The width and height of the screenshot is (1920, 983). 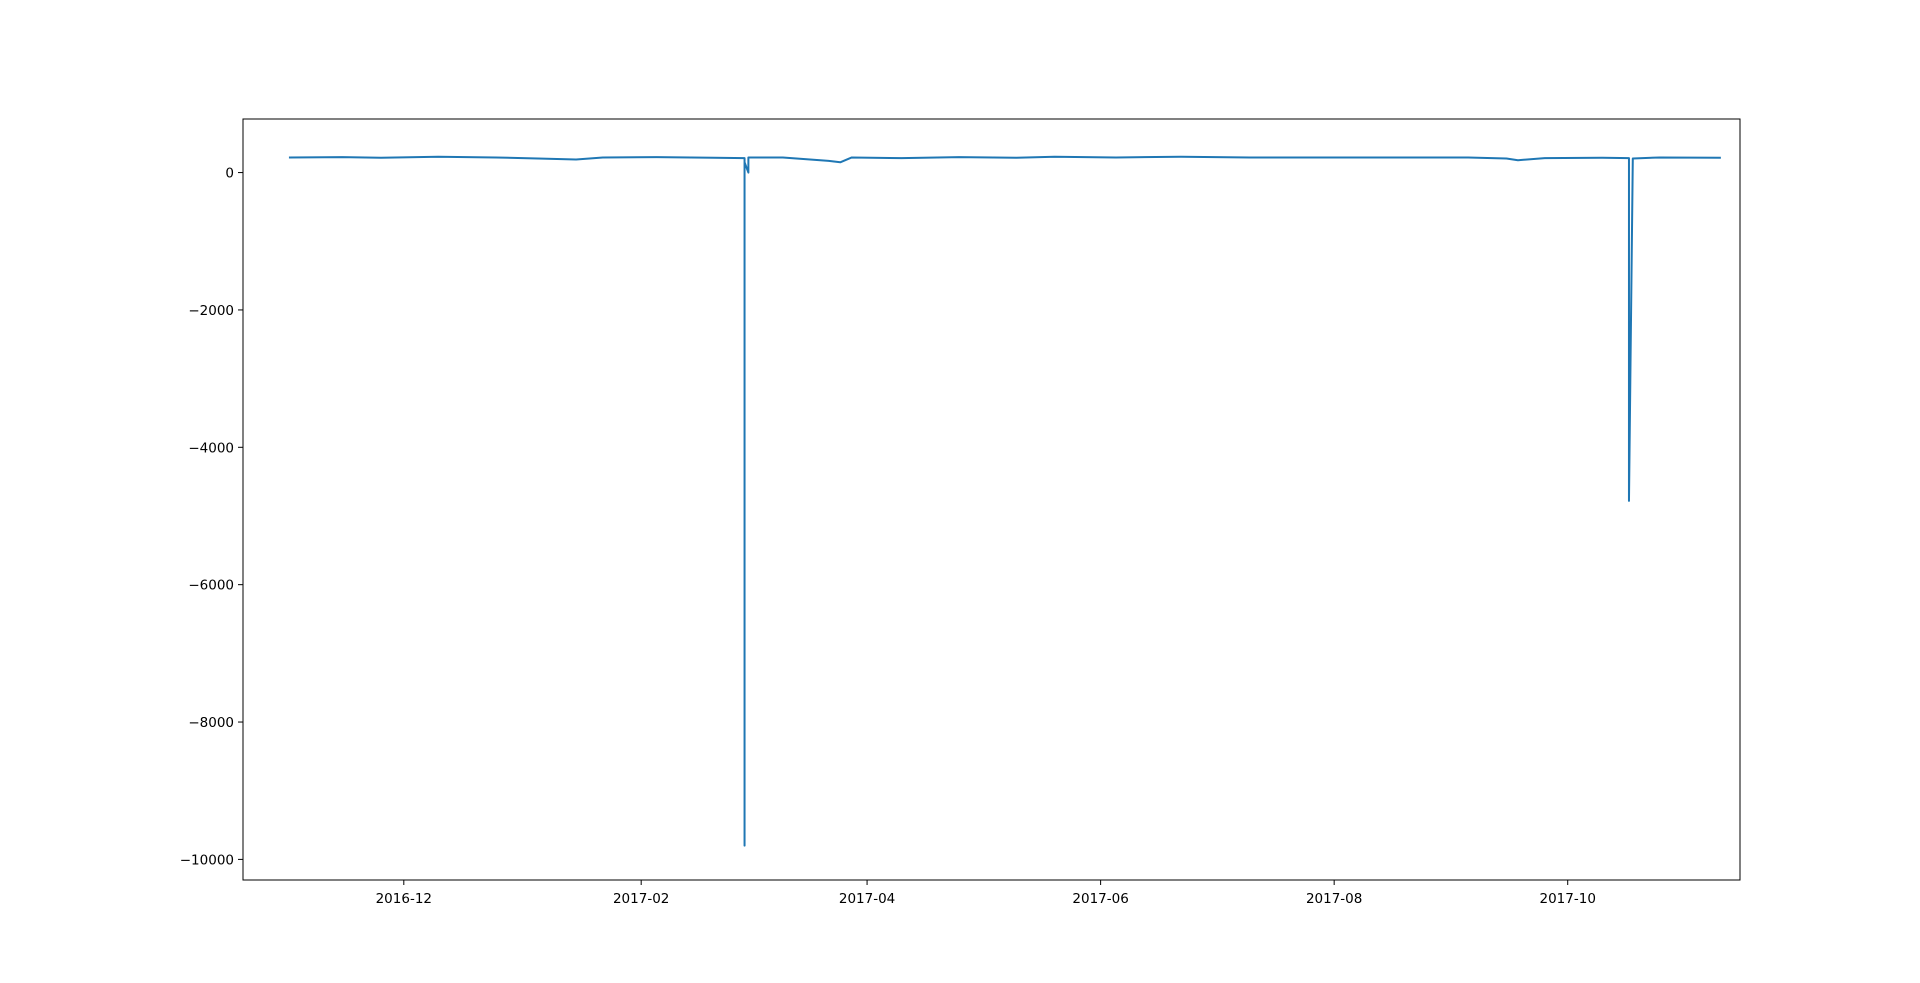 I want to click on x-tick-label: 2017-02, so click(x=641, y=899).